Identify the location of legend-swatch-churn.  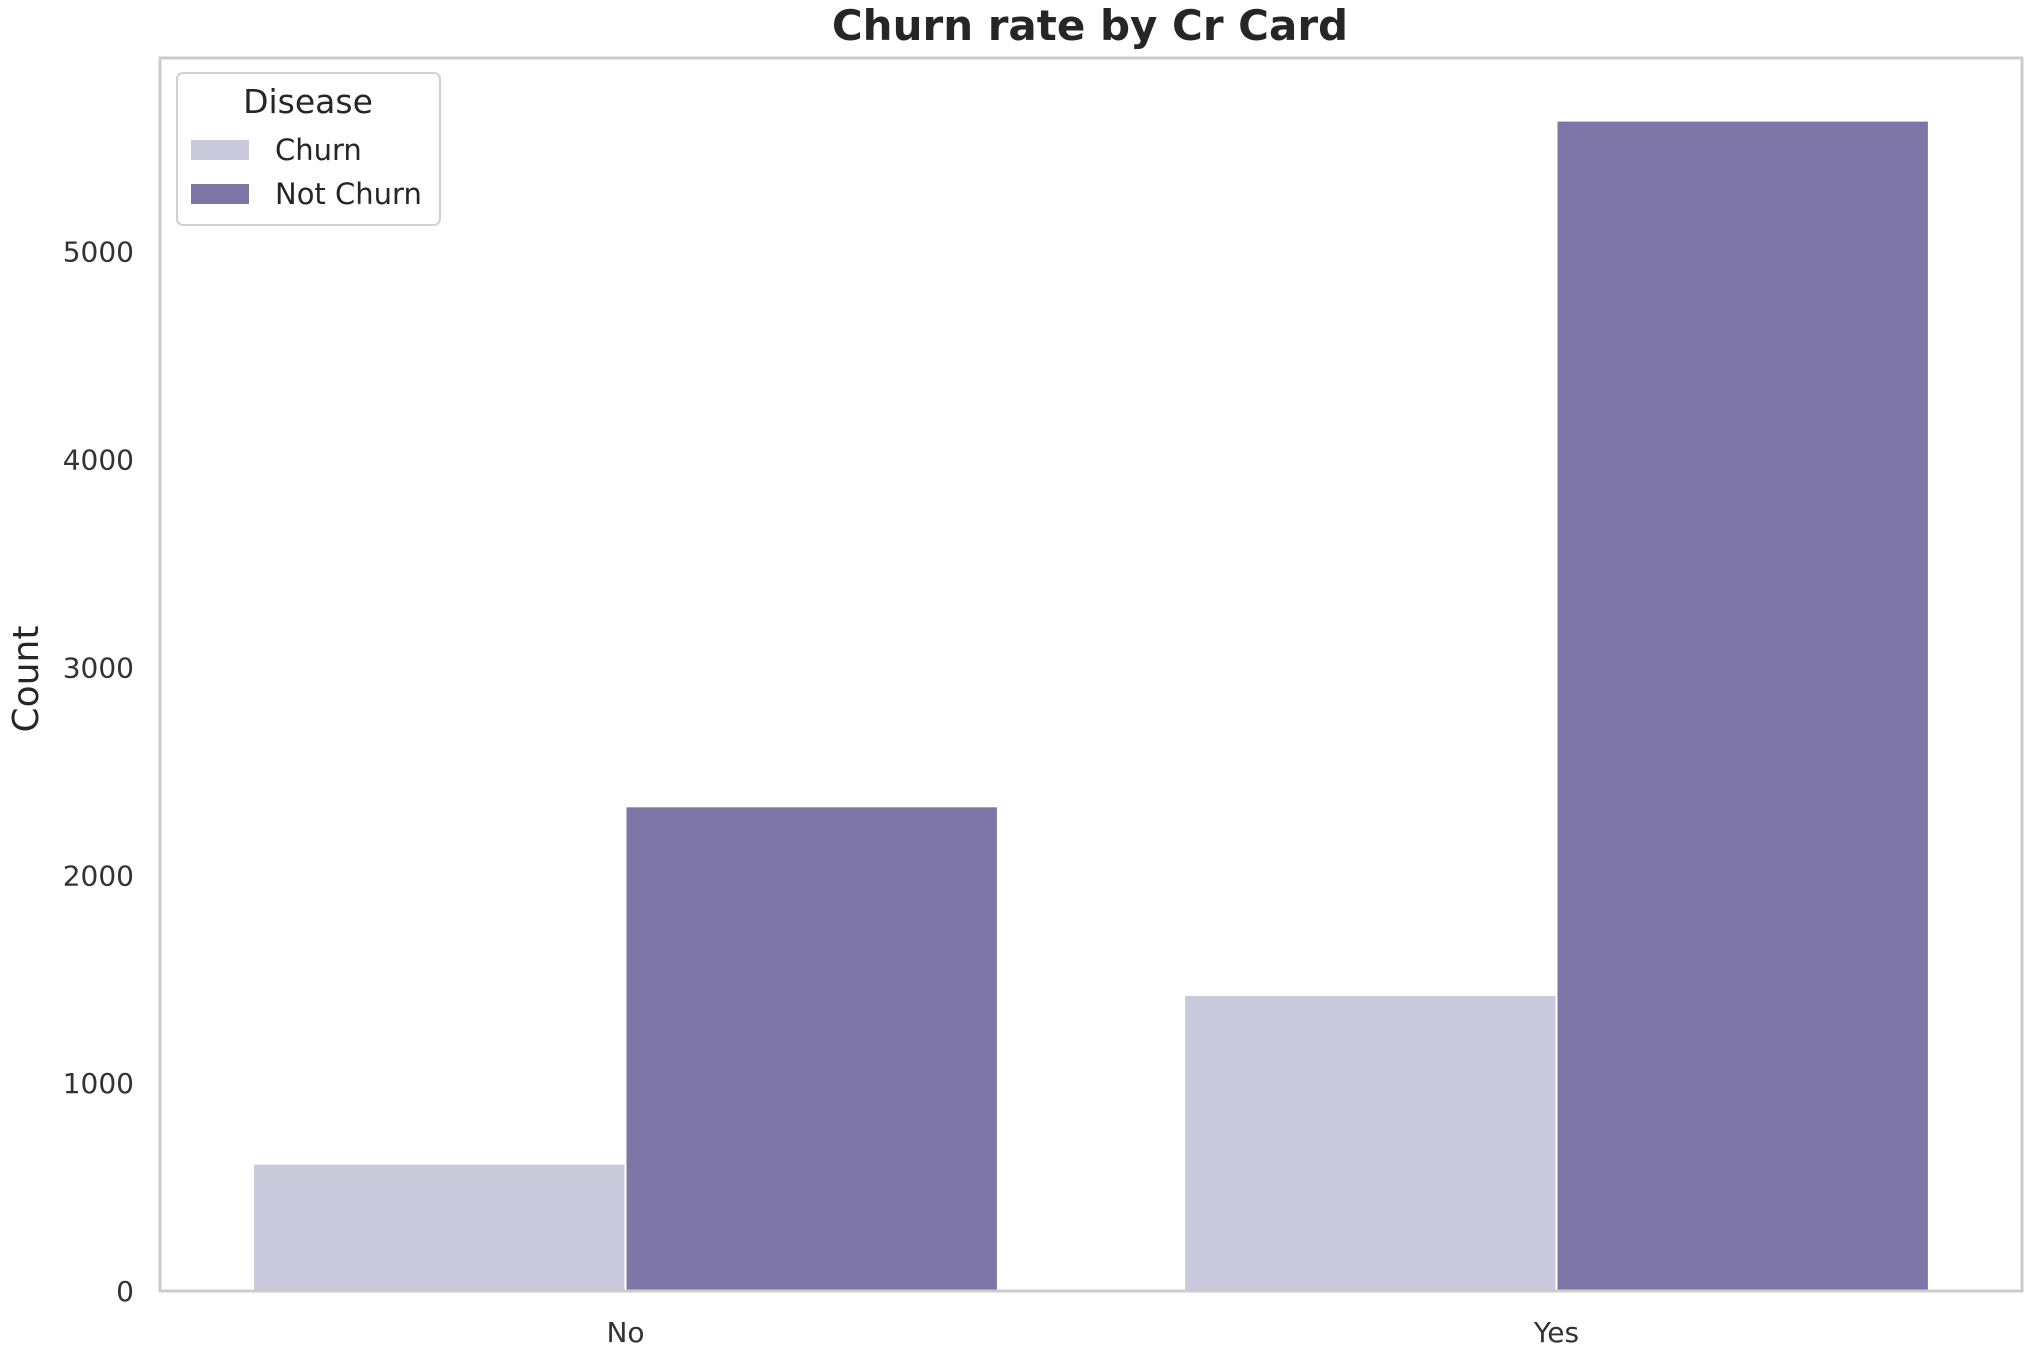
(220, 150).